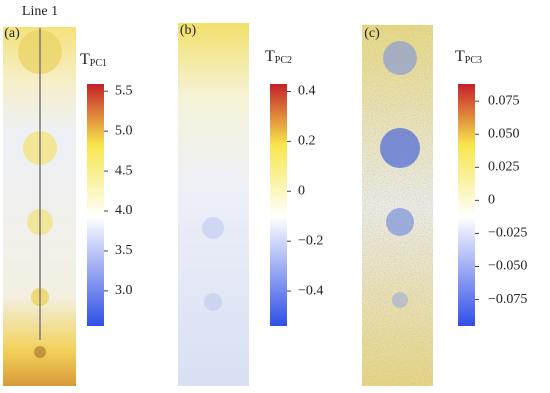  I want to click on colorbar-tick-label: 5.0, so click(124, 130).